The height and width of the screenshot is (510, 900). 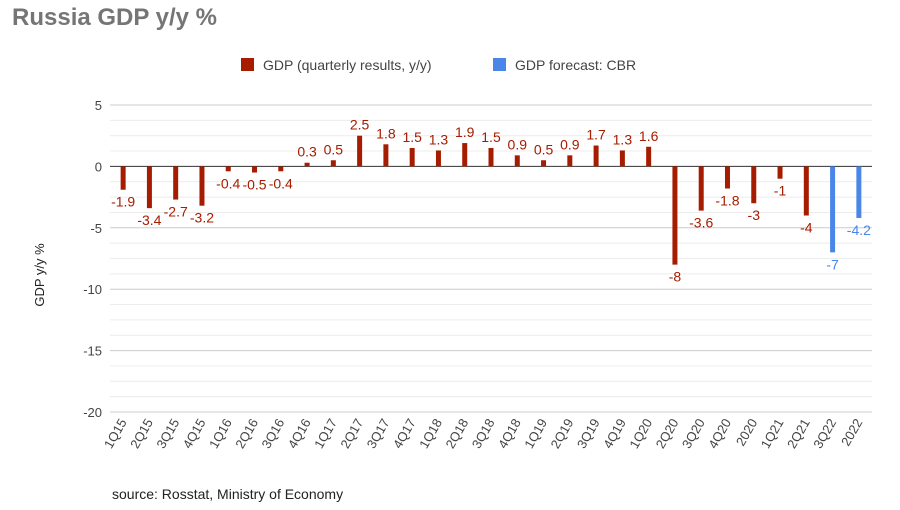 What do you see at coordinates (228, 183) in the screenshot?
I see `data-label: -0.4` at bounding box center [228, 183].